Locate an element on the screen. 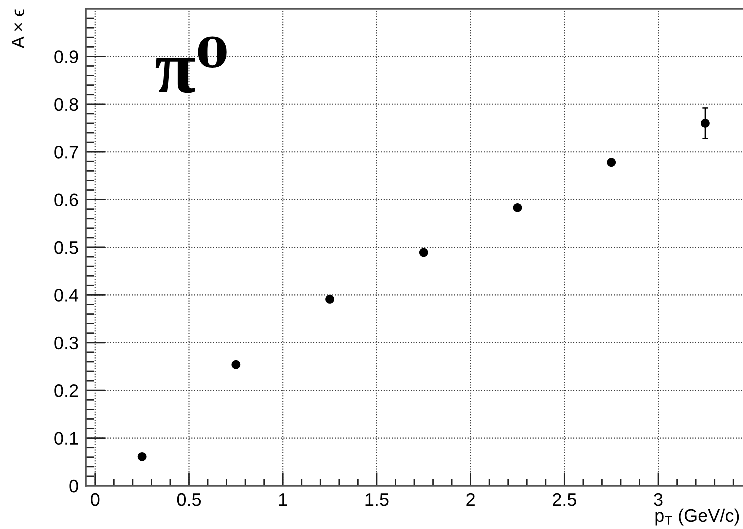 The height and width of the screenshot is (529, 743). y-tick-label: 0.2 is located at coordinates (66, 391).